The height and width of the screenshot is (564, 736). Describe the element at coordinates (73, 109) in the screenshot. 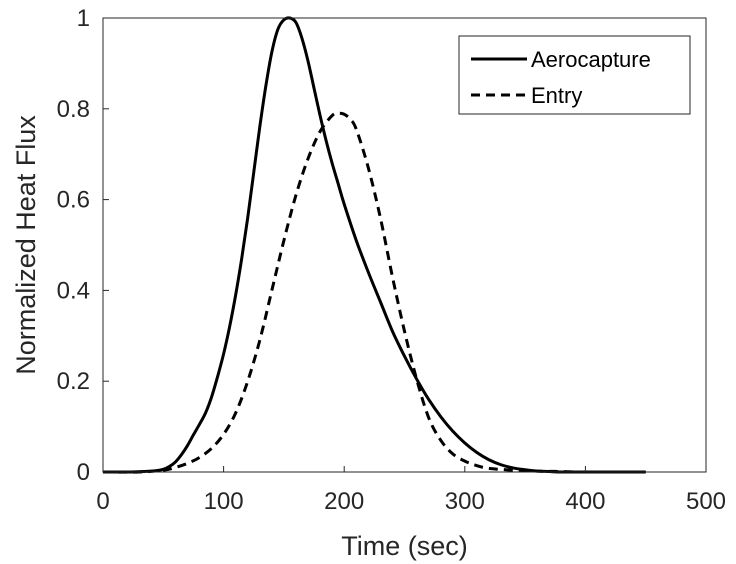

I see `y-tick-label: 0.8` at that location.